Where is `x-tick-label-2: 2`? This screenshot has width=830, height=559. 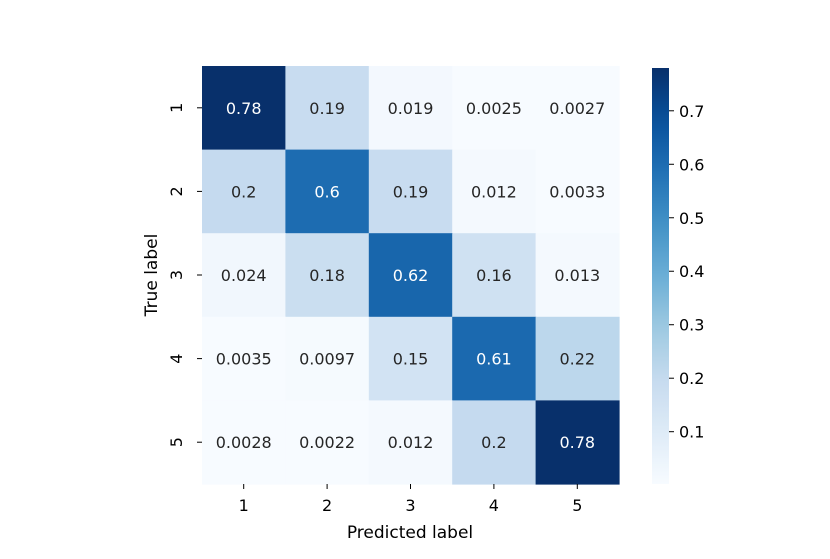
x-tick-label-2: 2 is located at coordinates (327, 505).